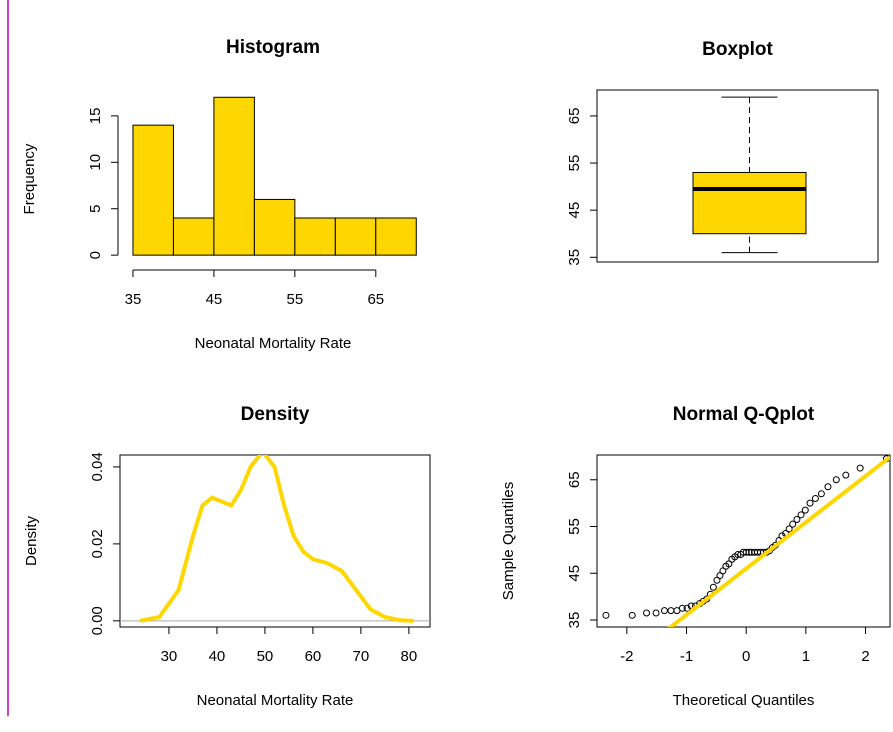 This screenshot has width=893, height=732. Describe the element at coordinates (31, 540) in the screenshot. I see `y-axis-label: Density` at that location.